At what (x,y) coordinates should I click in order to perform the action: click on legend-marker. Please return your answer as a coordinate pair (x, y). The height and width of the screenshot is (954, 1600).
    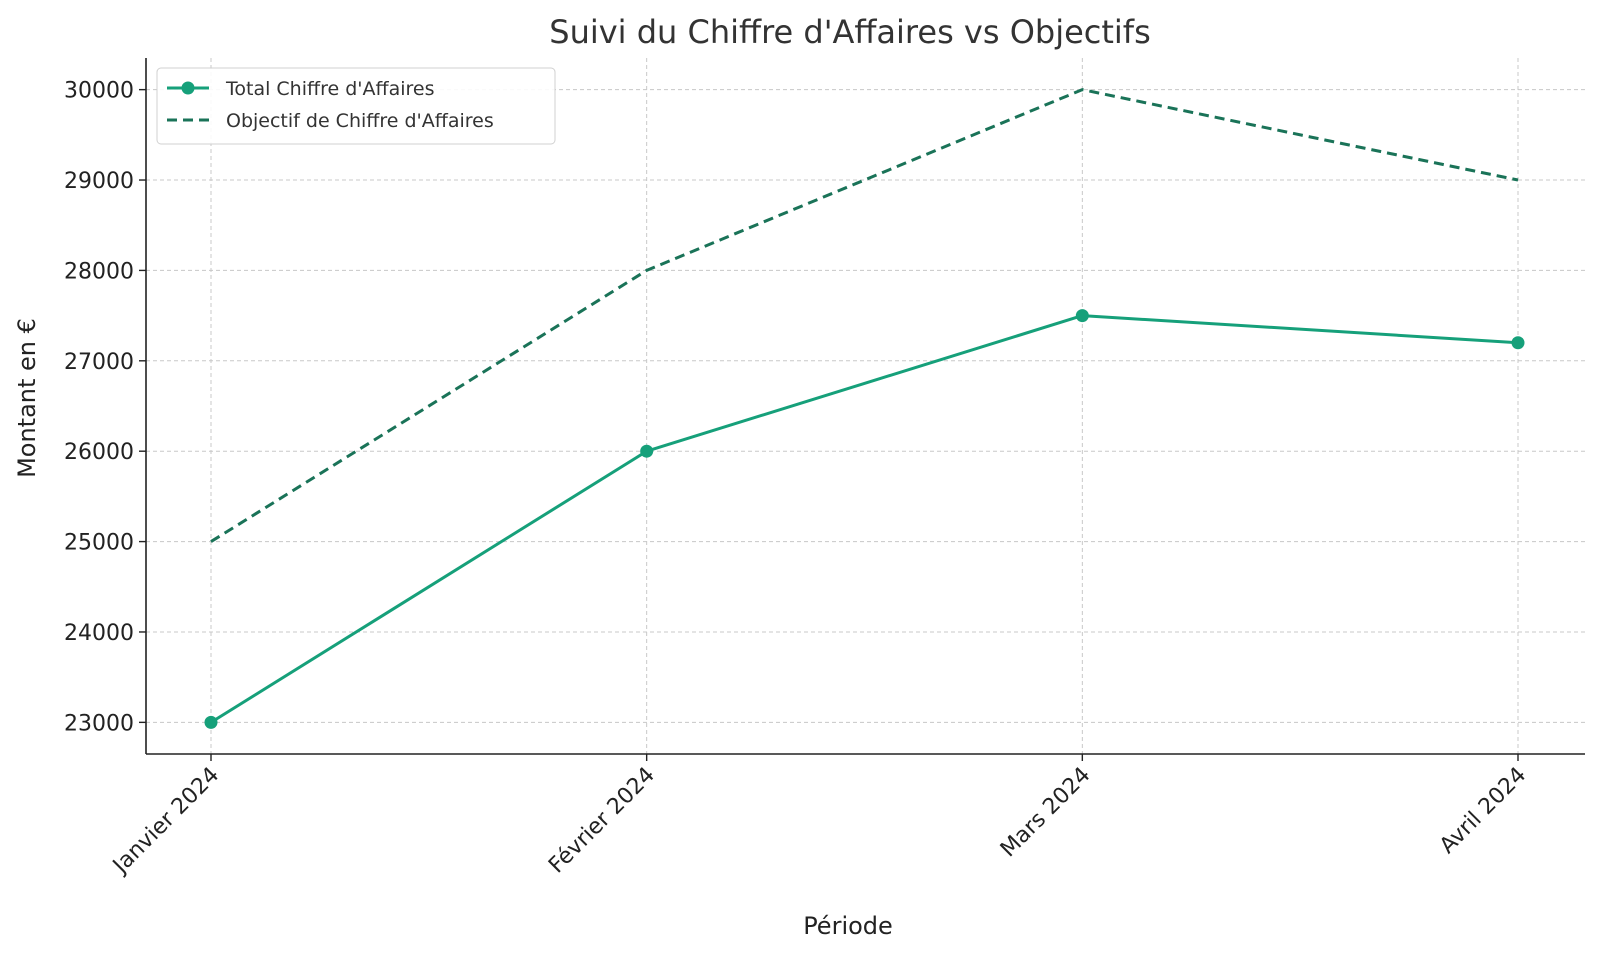
    Looking at the image, I should click on (188, 88).